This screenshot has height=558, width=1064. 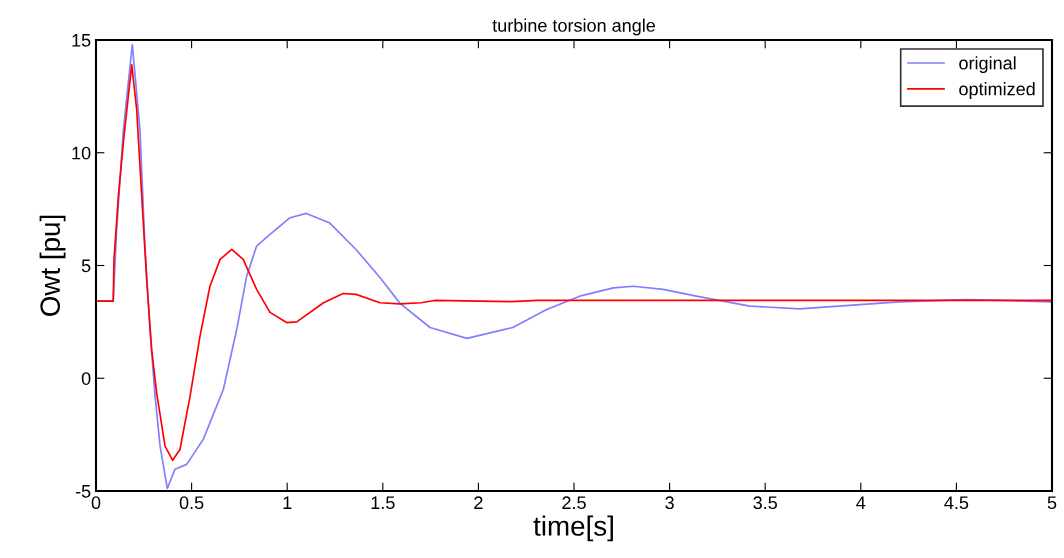 What do you see at coordinates (81, 40) in the screenshot?
I see `y-tick-label: 15` at bounding box center [81, 40].